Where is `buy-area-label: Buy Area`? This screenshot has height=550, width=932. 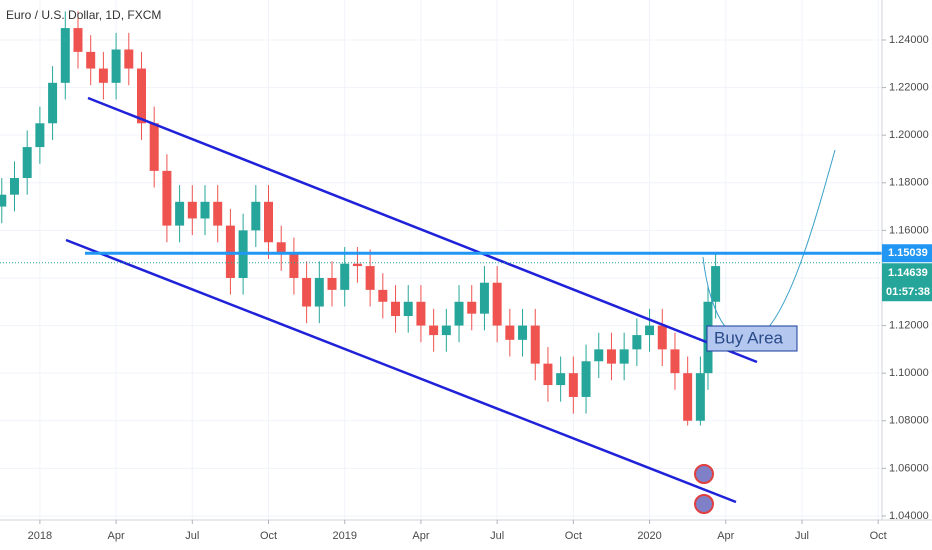
buy-area-label: Buy Area is located at coordinates (749, 337).